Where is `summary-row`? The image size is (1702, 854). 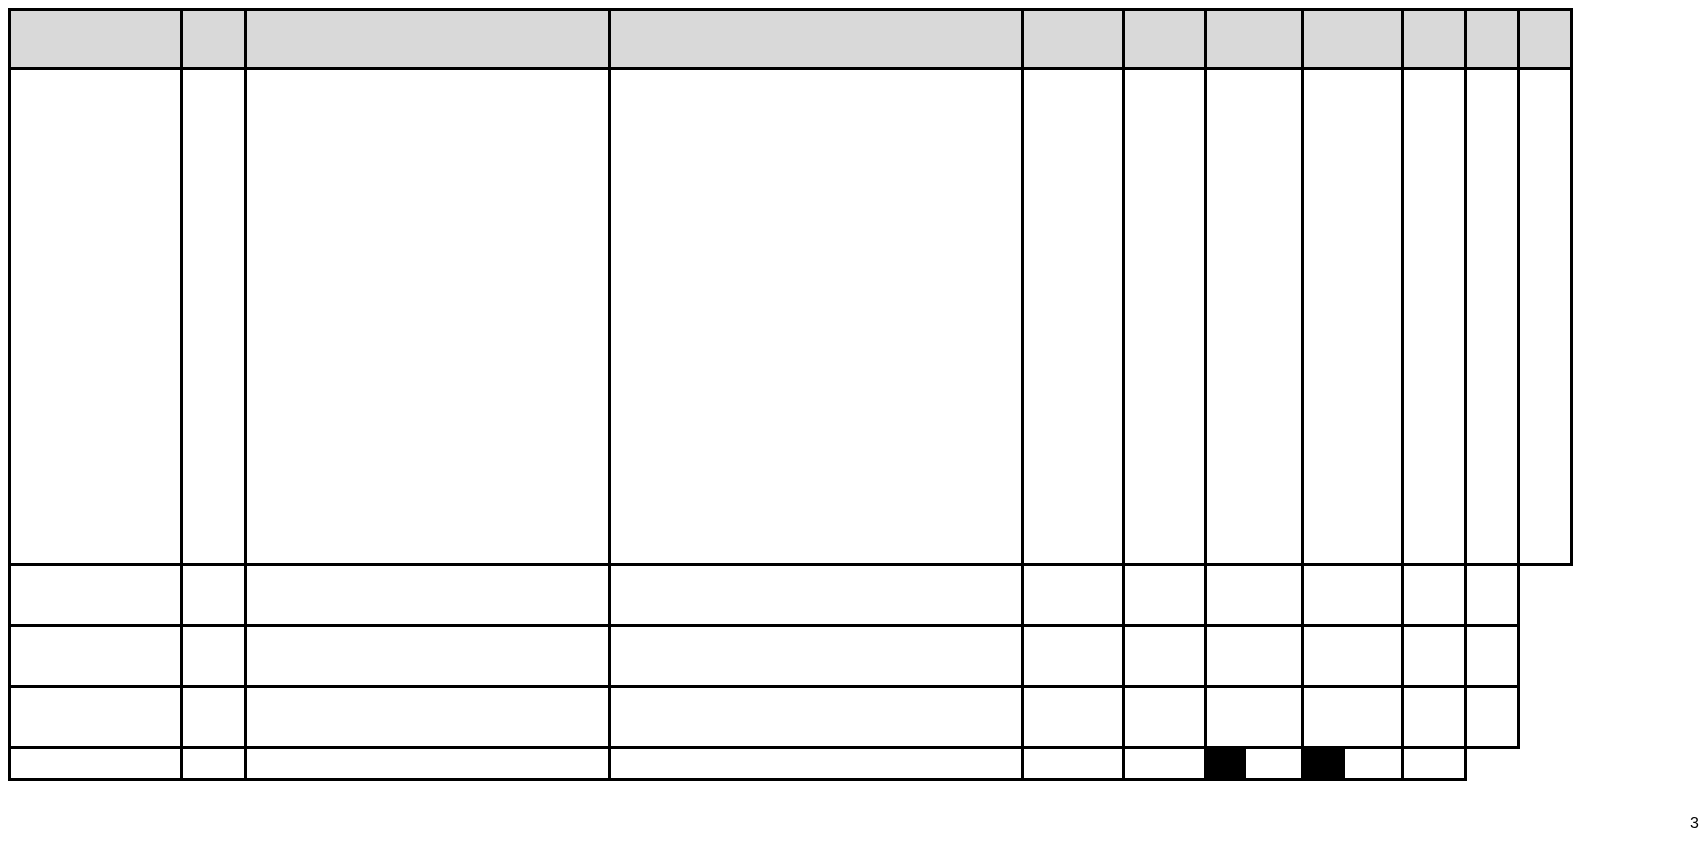
summary-row is located at coordinates (790, 640).